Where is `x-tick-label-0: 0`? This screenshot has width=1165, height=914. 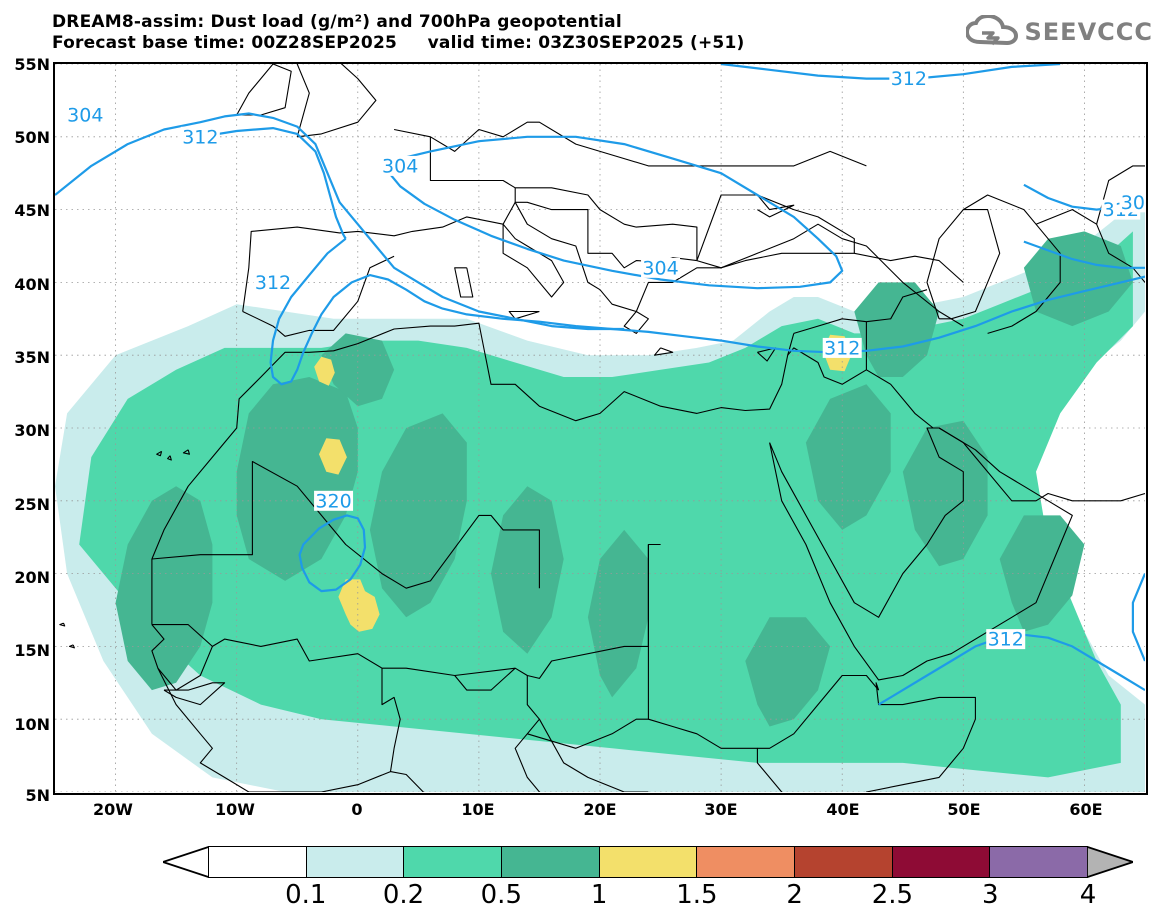 x-tick-label-0: 0 is located at coordinates (357, 809).